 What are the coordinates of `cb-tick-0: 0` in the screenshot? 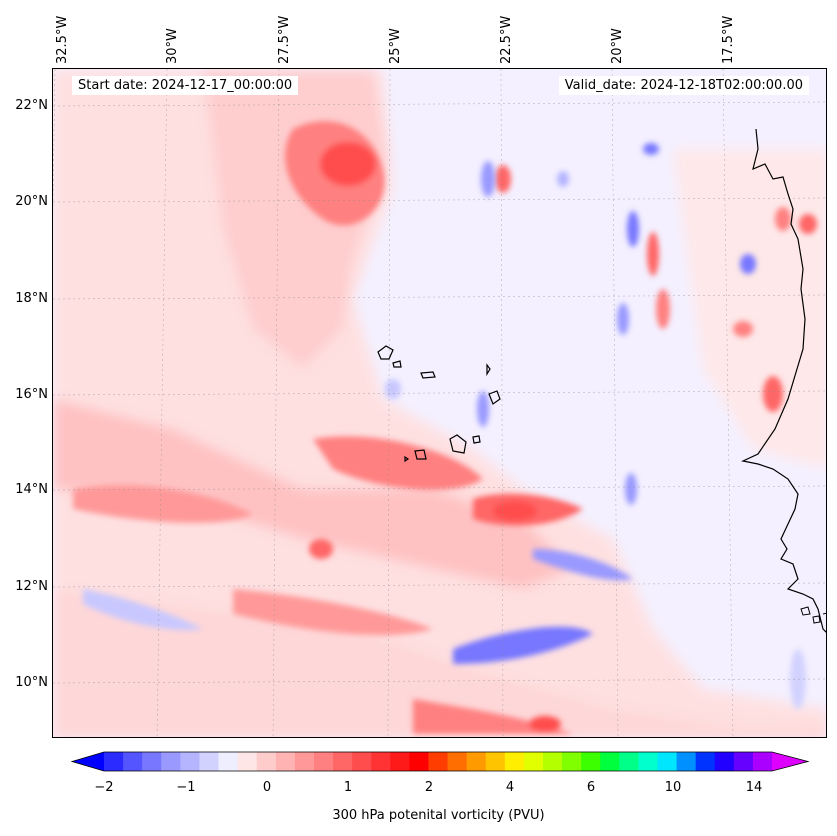 It's located at (267, 787).